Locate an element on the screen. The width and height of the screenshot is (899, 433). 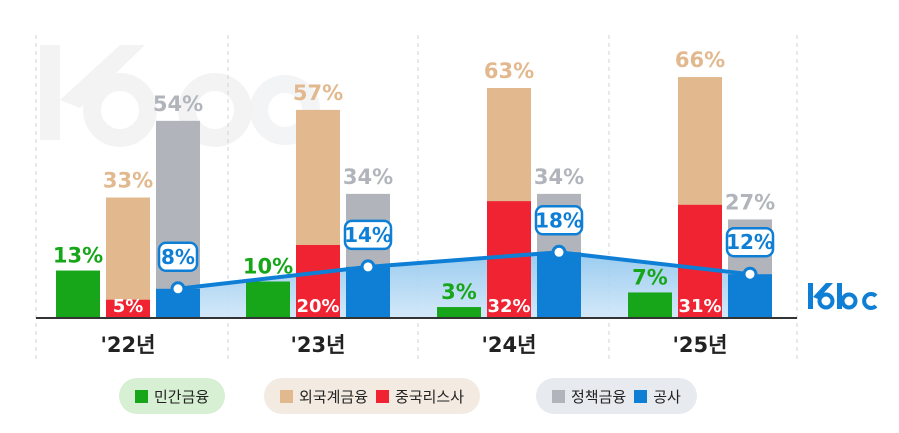
label-gongsa-0: 8% is located at coordinates (178, 257).